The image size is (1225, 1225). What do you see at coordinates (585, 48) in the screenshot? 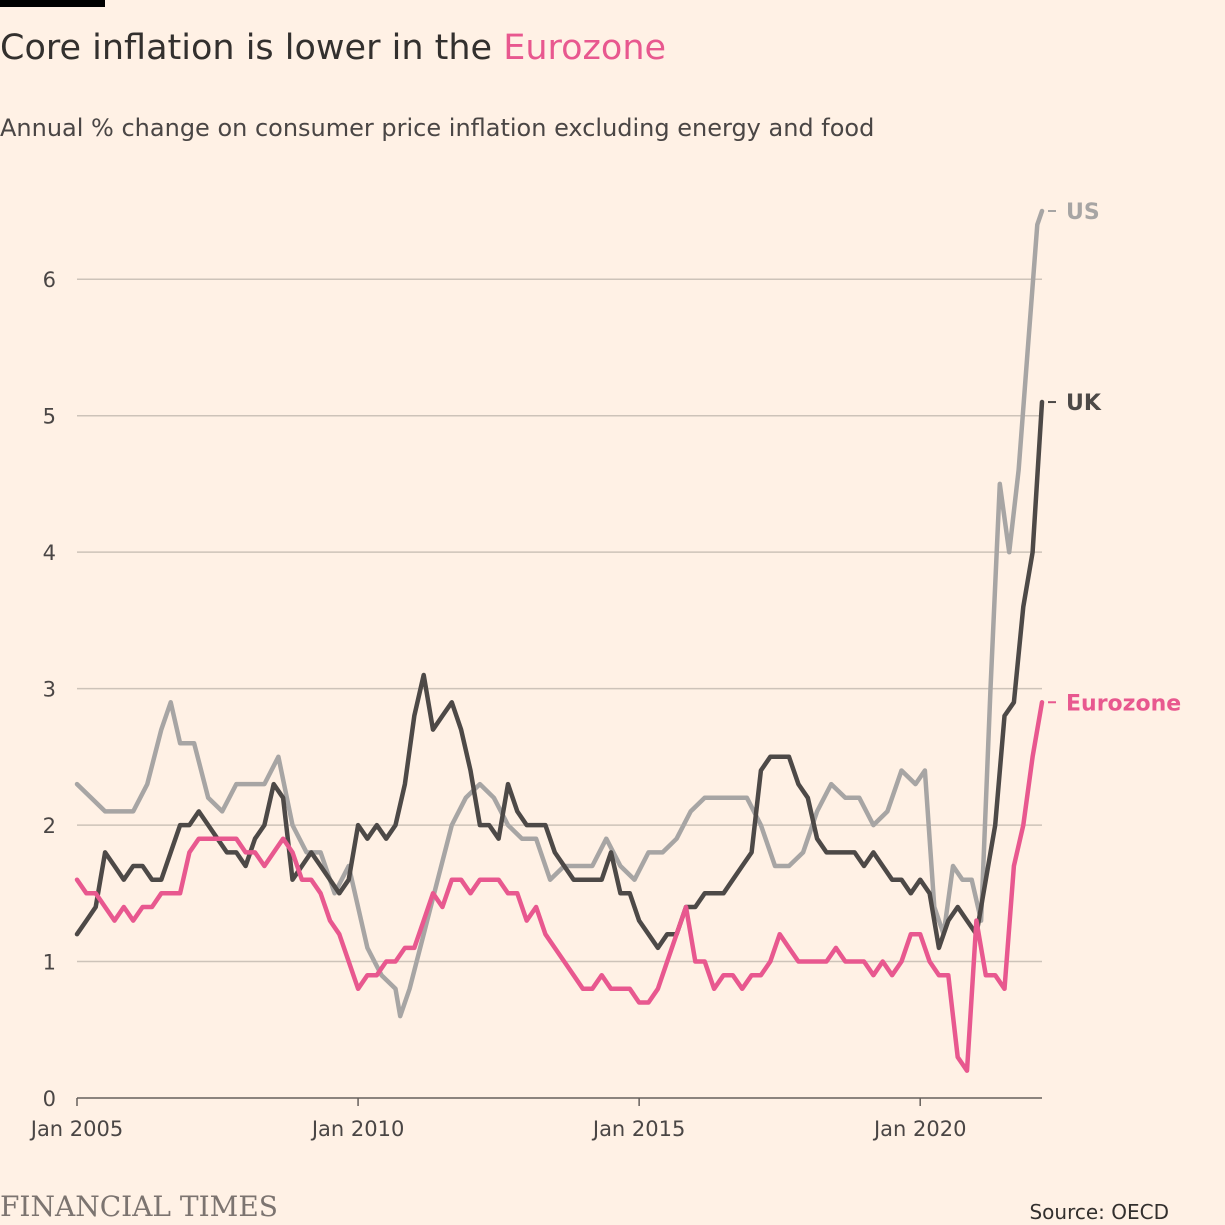
I see `chart-title-highlight: Eurozone` at bounding box center [585, 48].